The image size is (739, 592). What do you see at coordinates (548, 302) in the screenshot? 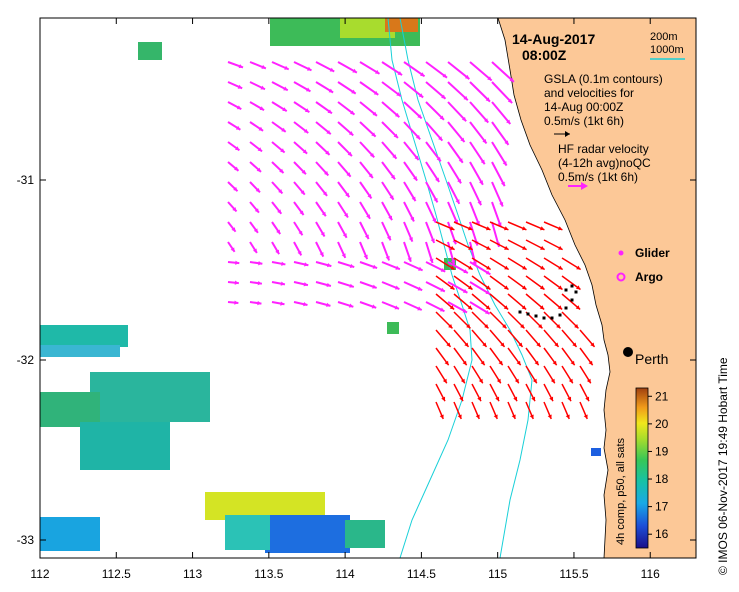
I see `glider-track` at bounding box center [548, 302].